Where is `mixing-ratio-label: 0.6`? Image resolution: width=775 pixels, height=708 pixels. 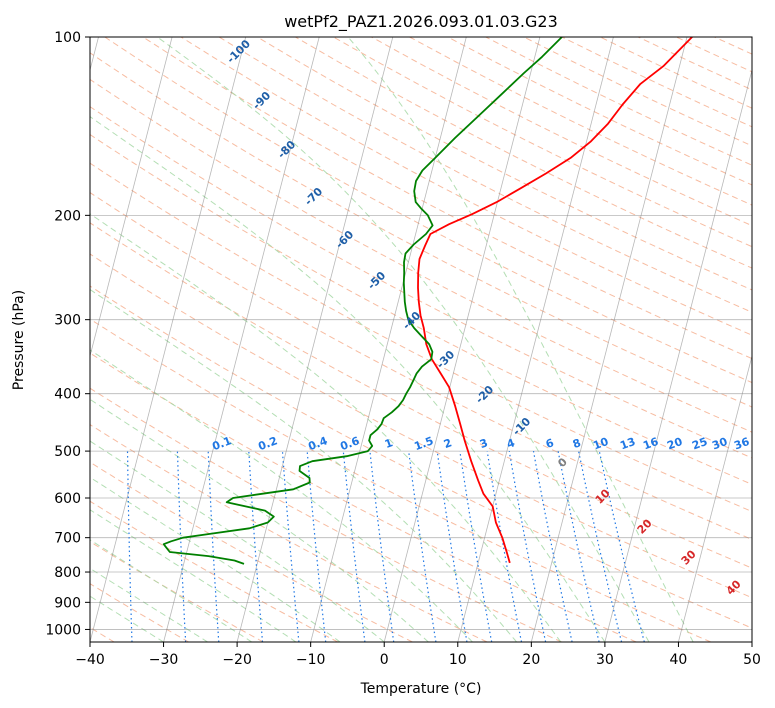
mixing-ratio-label: 0.6 is located at coordinates (349, 443).